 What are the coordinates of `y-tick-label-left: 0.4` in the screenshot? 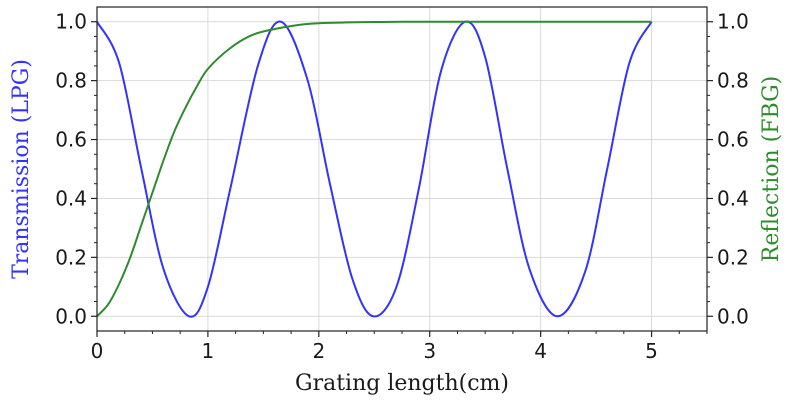 It's located at (71, 198).